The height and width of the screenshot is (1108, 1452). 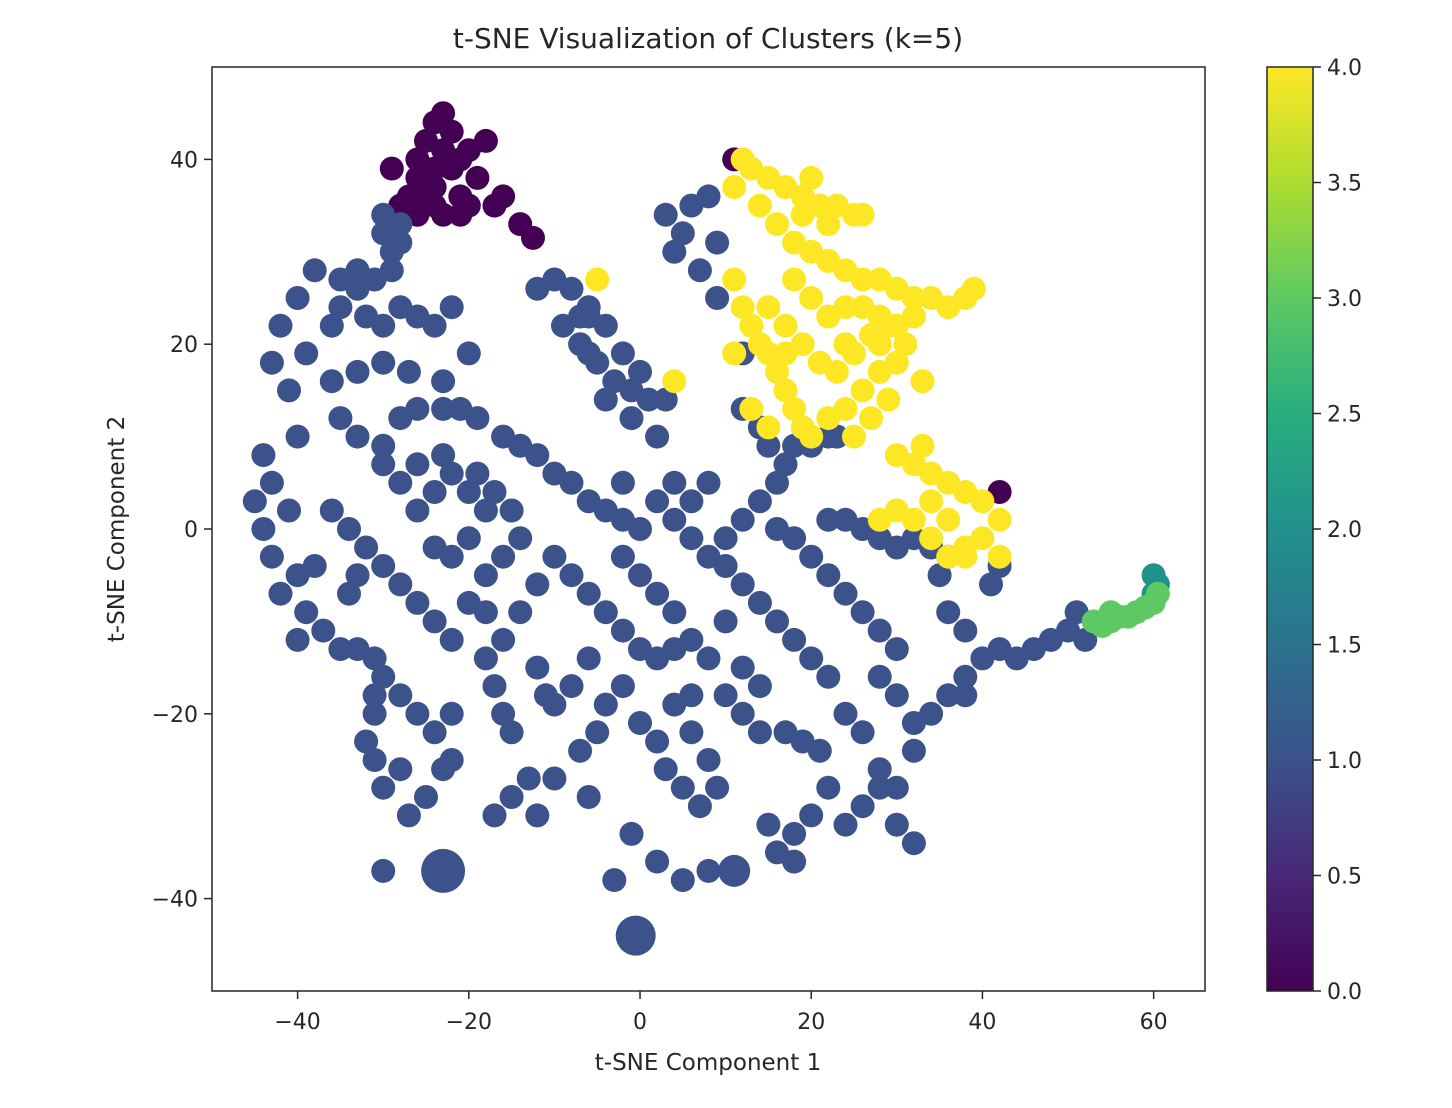 What do you see at coordinates (184, 345) in the screenshot?
I see `y-tick-label: 20` at bounding box center [184, 345].